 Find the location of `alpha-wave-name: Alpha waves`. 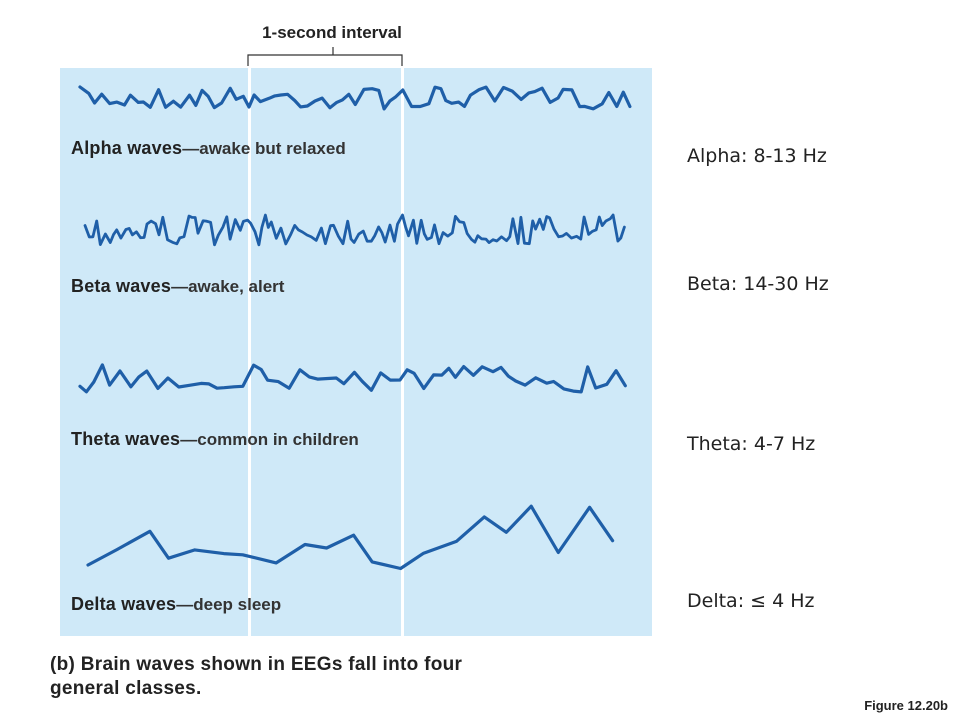

alpha-wave-name: Alpha waves is located at coordinates (127, 148).